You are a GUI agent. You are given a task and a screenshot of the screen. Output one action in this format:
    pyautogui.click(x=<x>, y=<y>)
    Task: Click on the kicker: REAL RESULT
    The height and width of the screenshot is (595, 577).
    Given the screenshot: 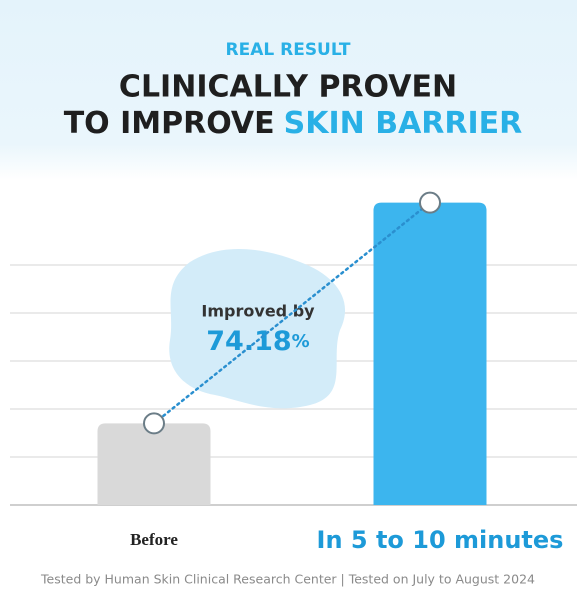 What is the action you would take?
    pyautogui.click(x=288, y=50)
    